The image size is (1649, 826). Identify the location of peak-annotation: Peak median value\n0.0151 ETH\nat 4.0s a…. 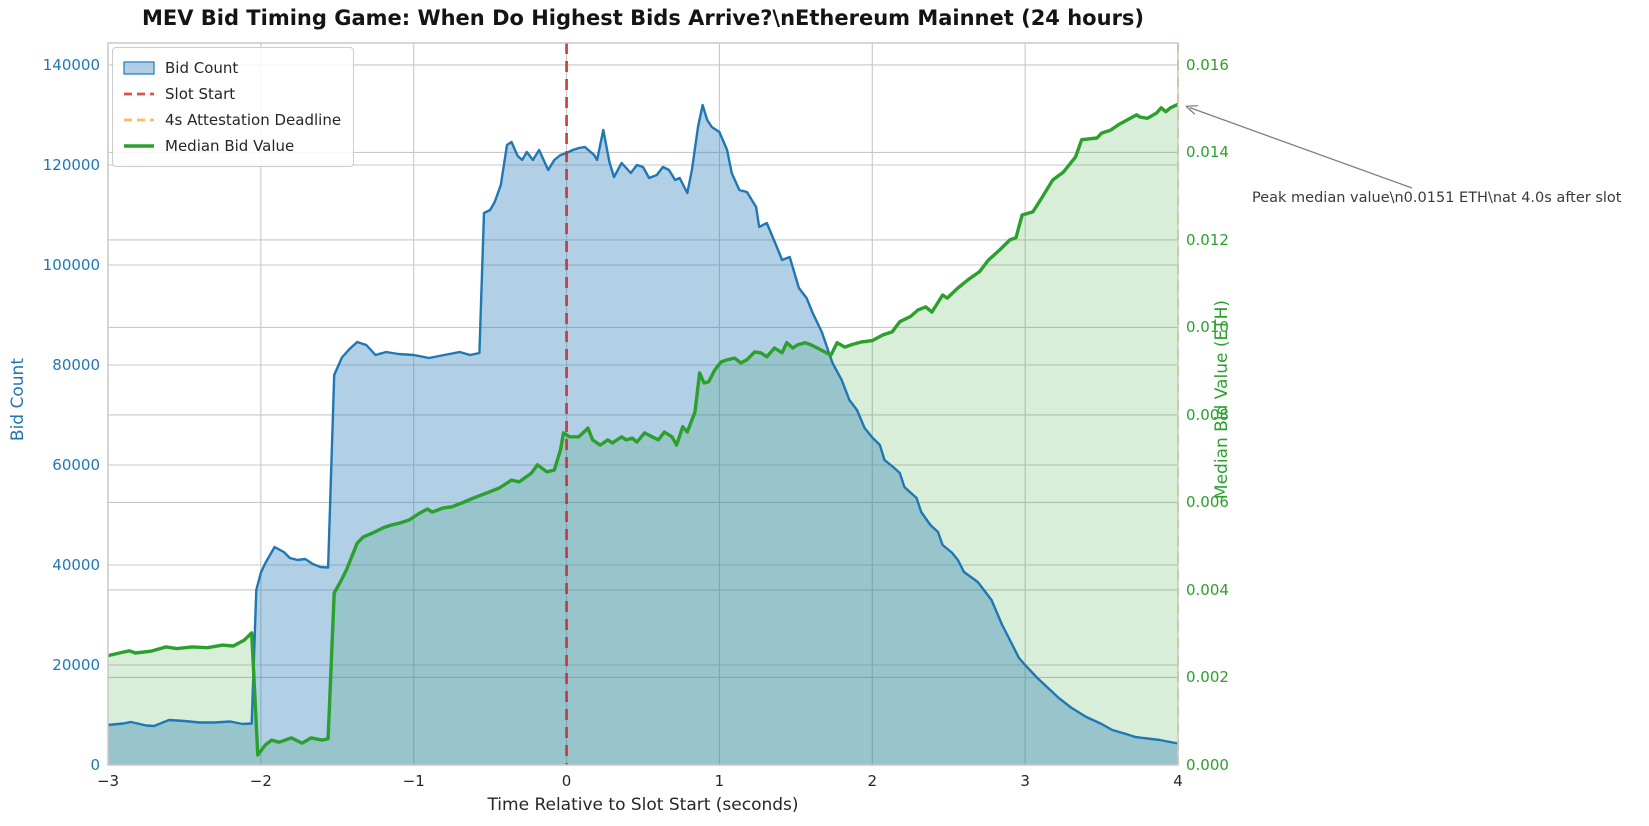
(1437, 198).